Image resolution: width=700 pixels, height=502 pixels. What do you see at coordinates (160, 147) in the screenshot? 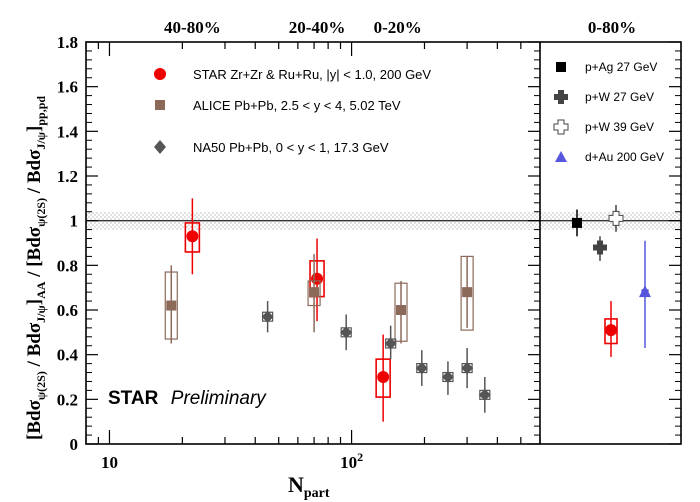
I see `legend-marker-na50` at bounding box center [160, 147].